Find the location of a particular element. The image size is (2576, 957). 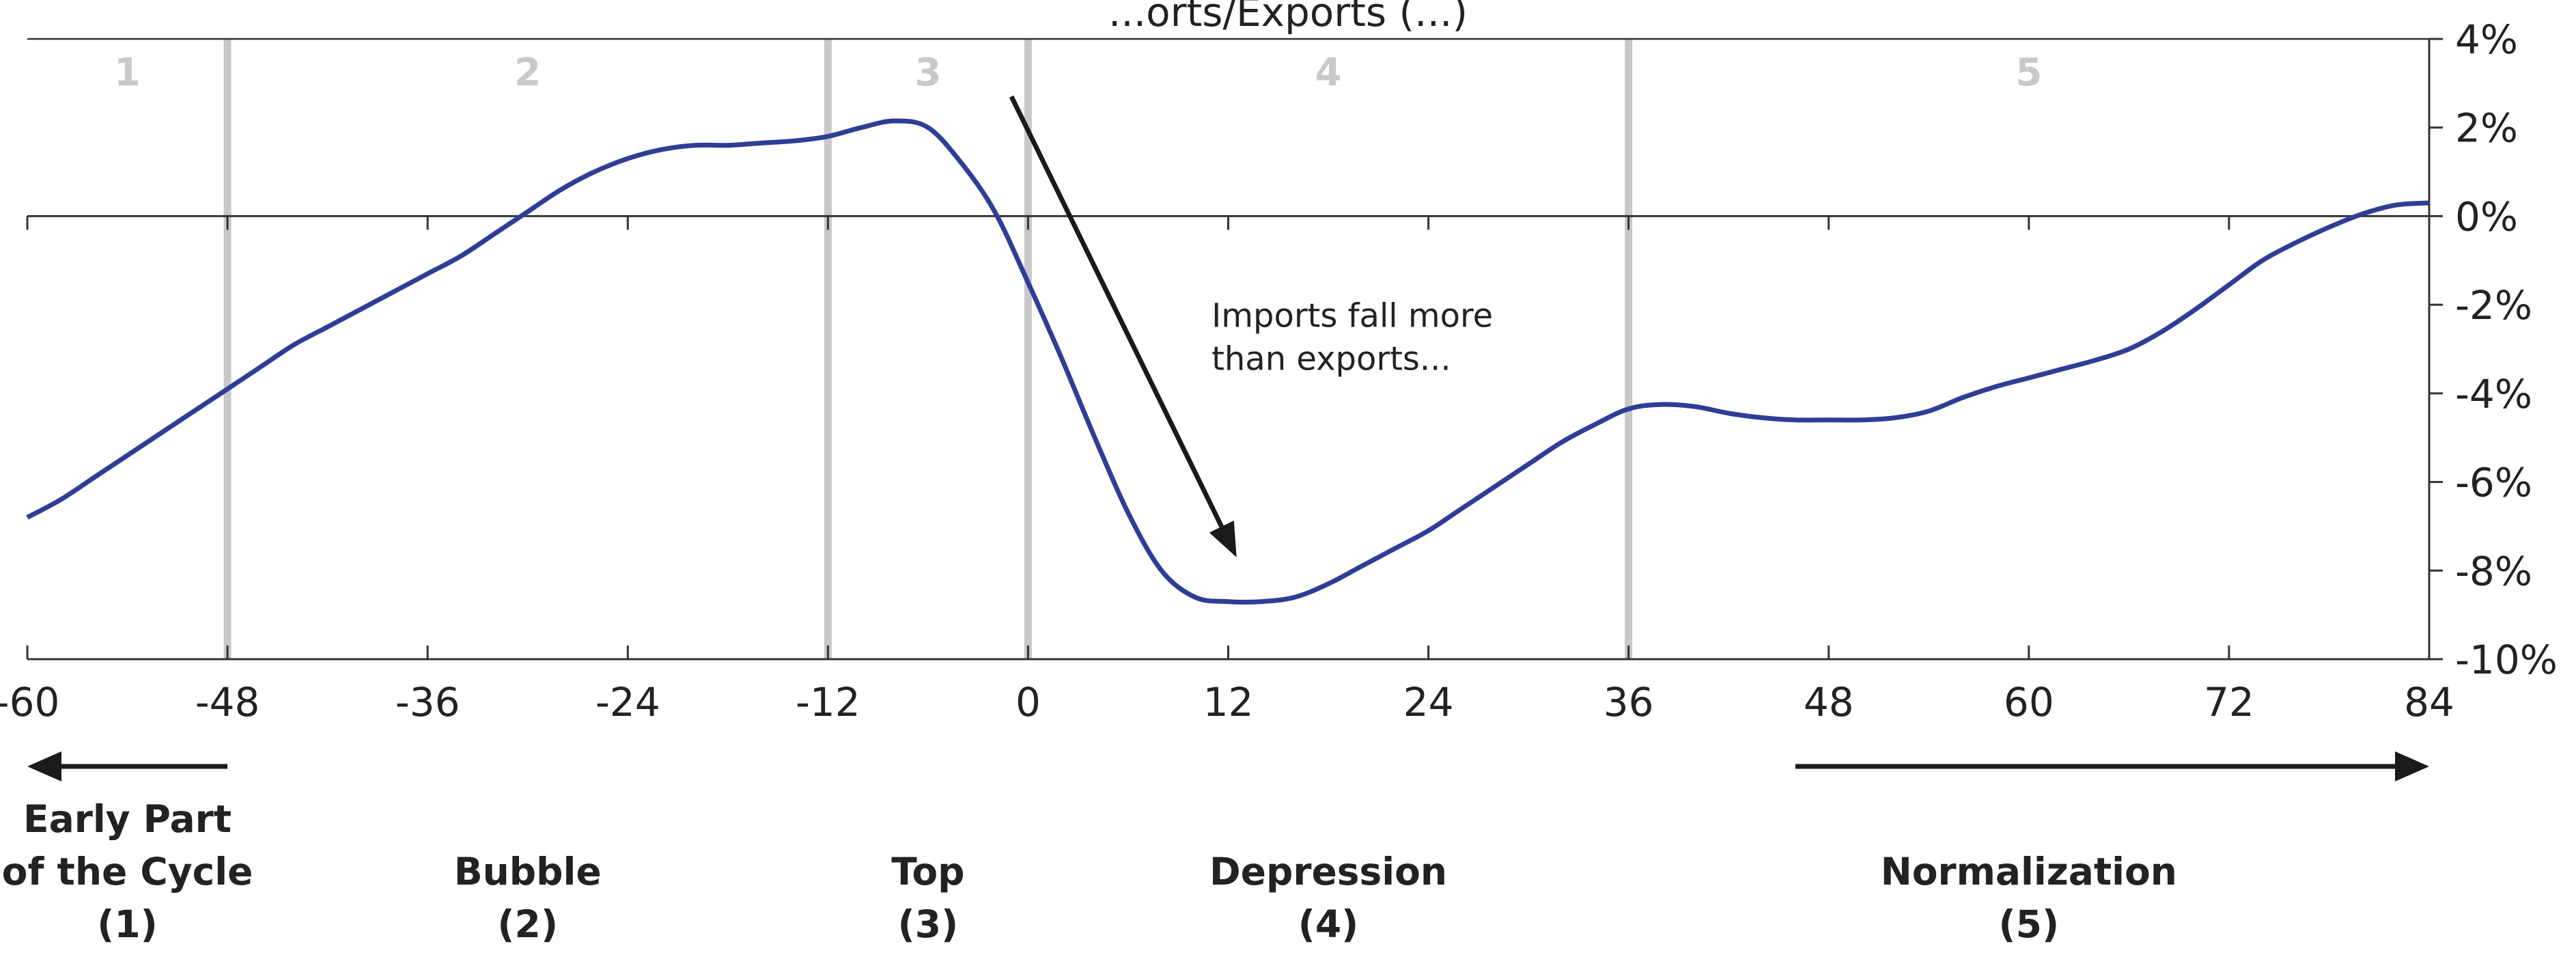

stage-label: Top is located at coordinates (928, 871).